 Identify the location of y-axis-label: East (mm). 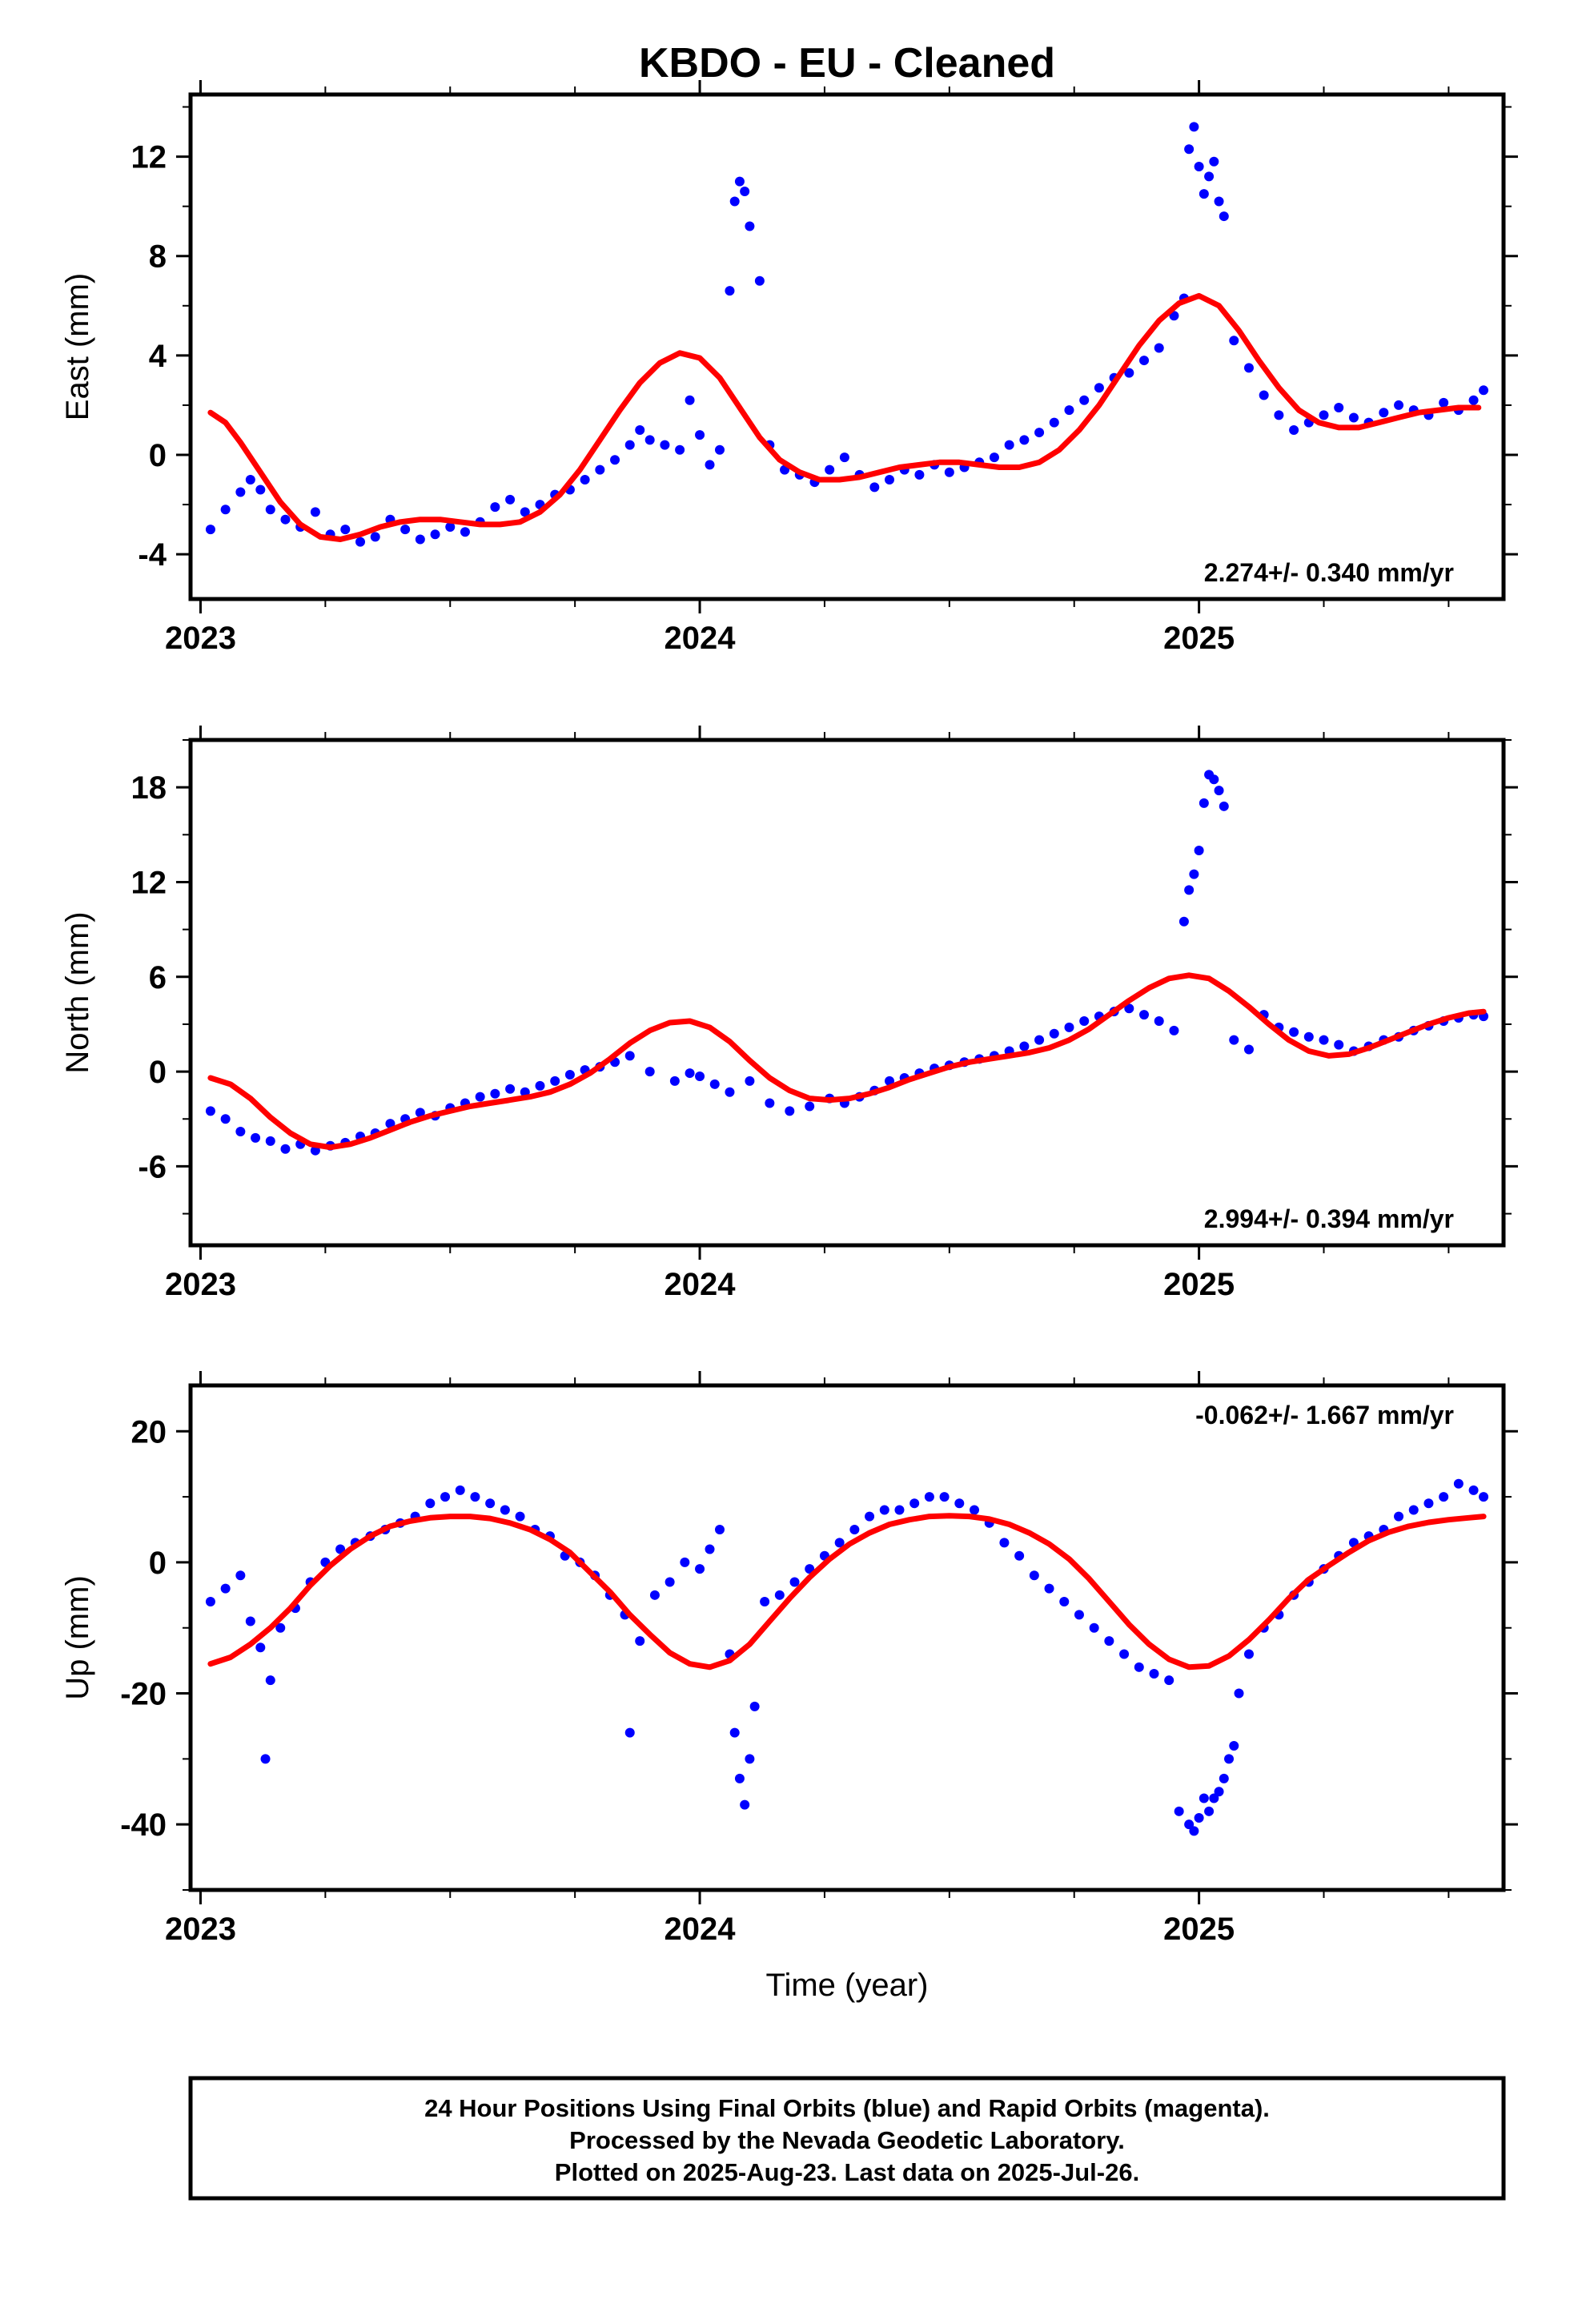
(77, 346).